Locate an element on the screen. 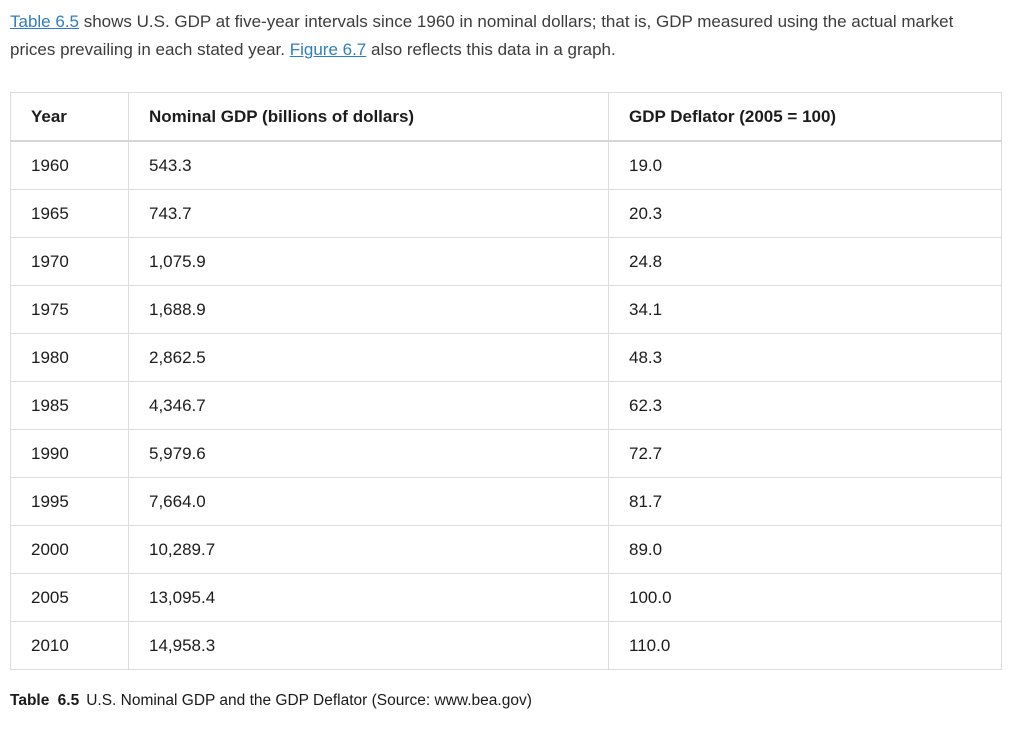  nominal-gdp-cell: 10,289.7 is located at coordinates (368, 549).